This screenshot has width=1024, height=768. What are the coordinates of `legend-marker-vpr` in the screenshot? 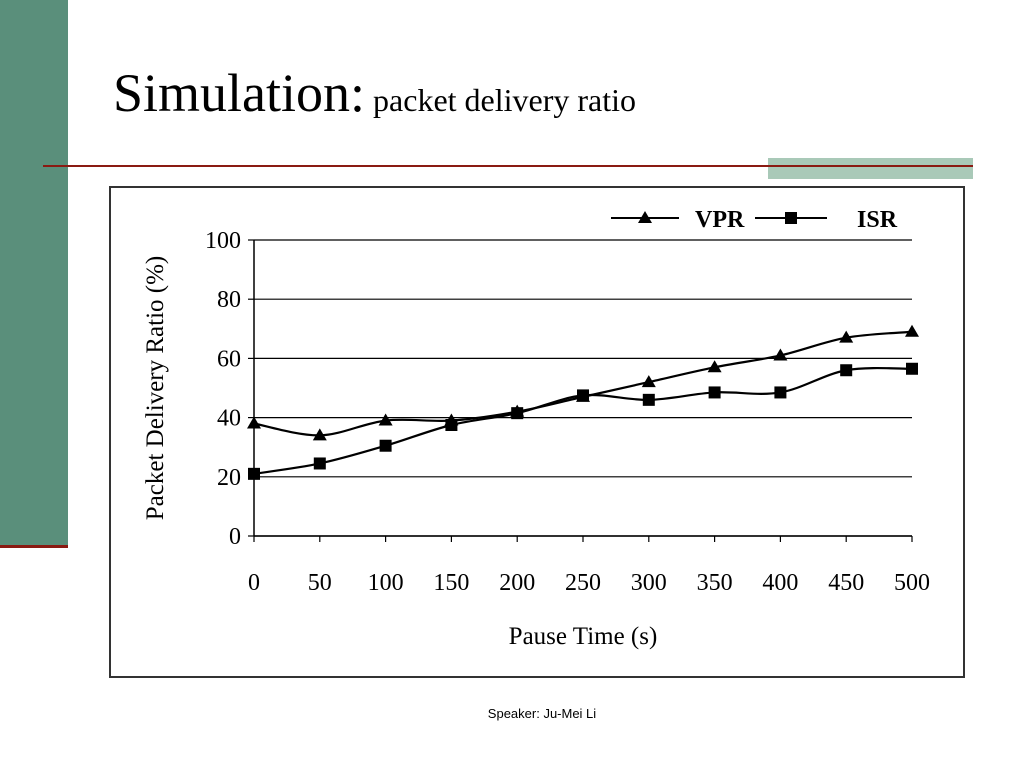 It's located at (645, 217).